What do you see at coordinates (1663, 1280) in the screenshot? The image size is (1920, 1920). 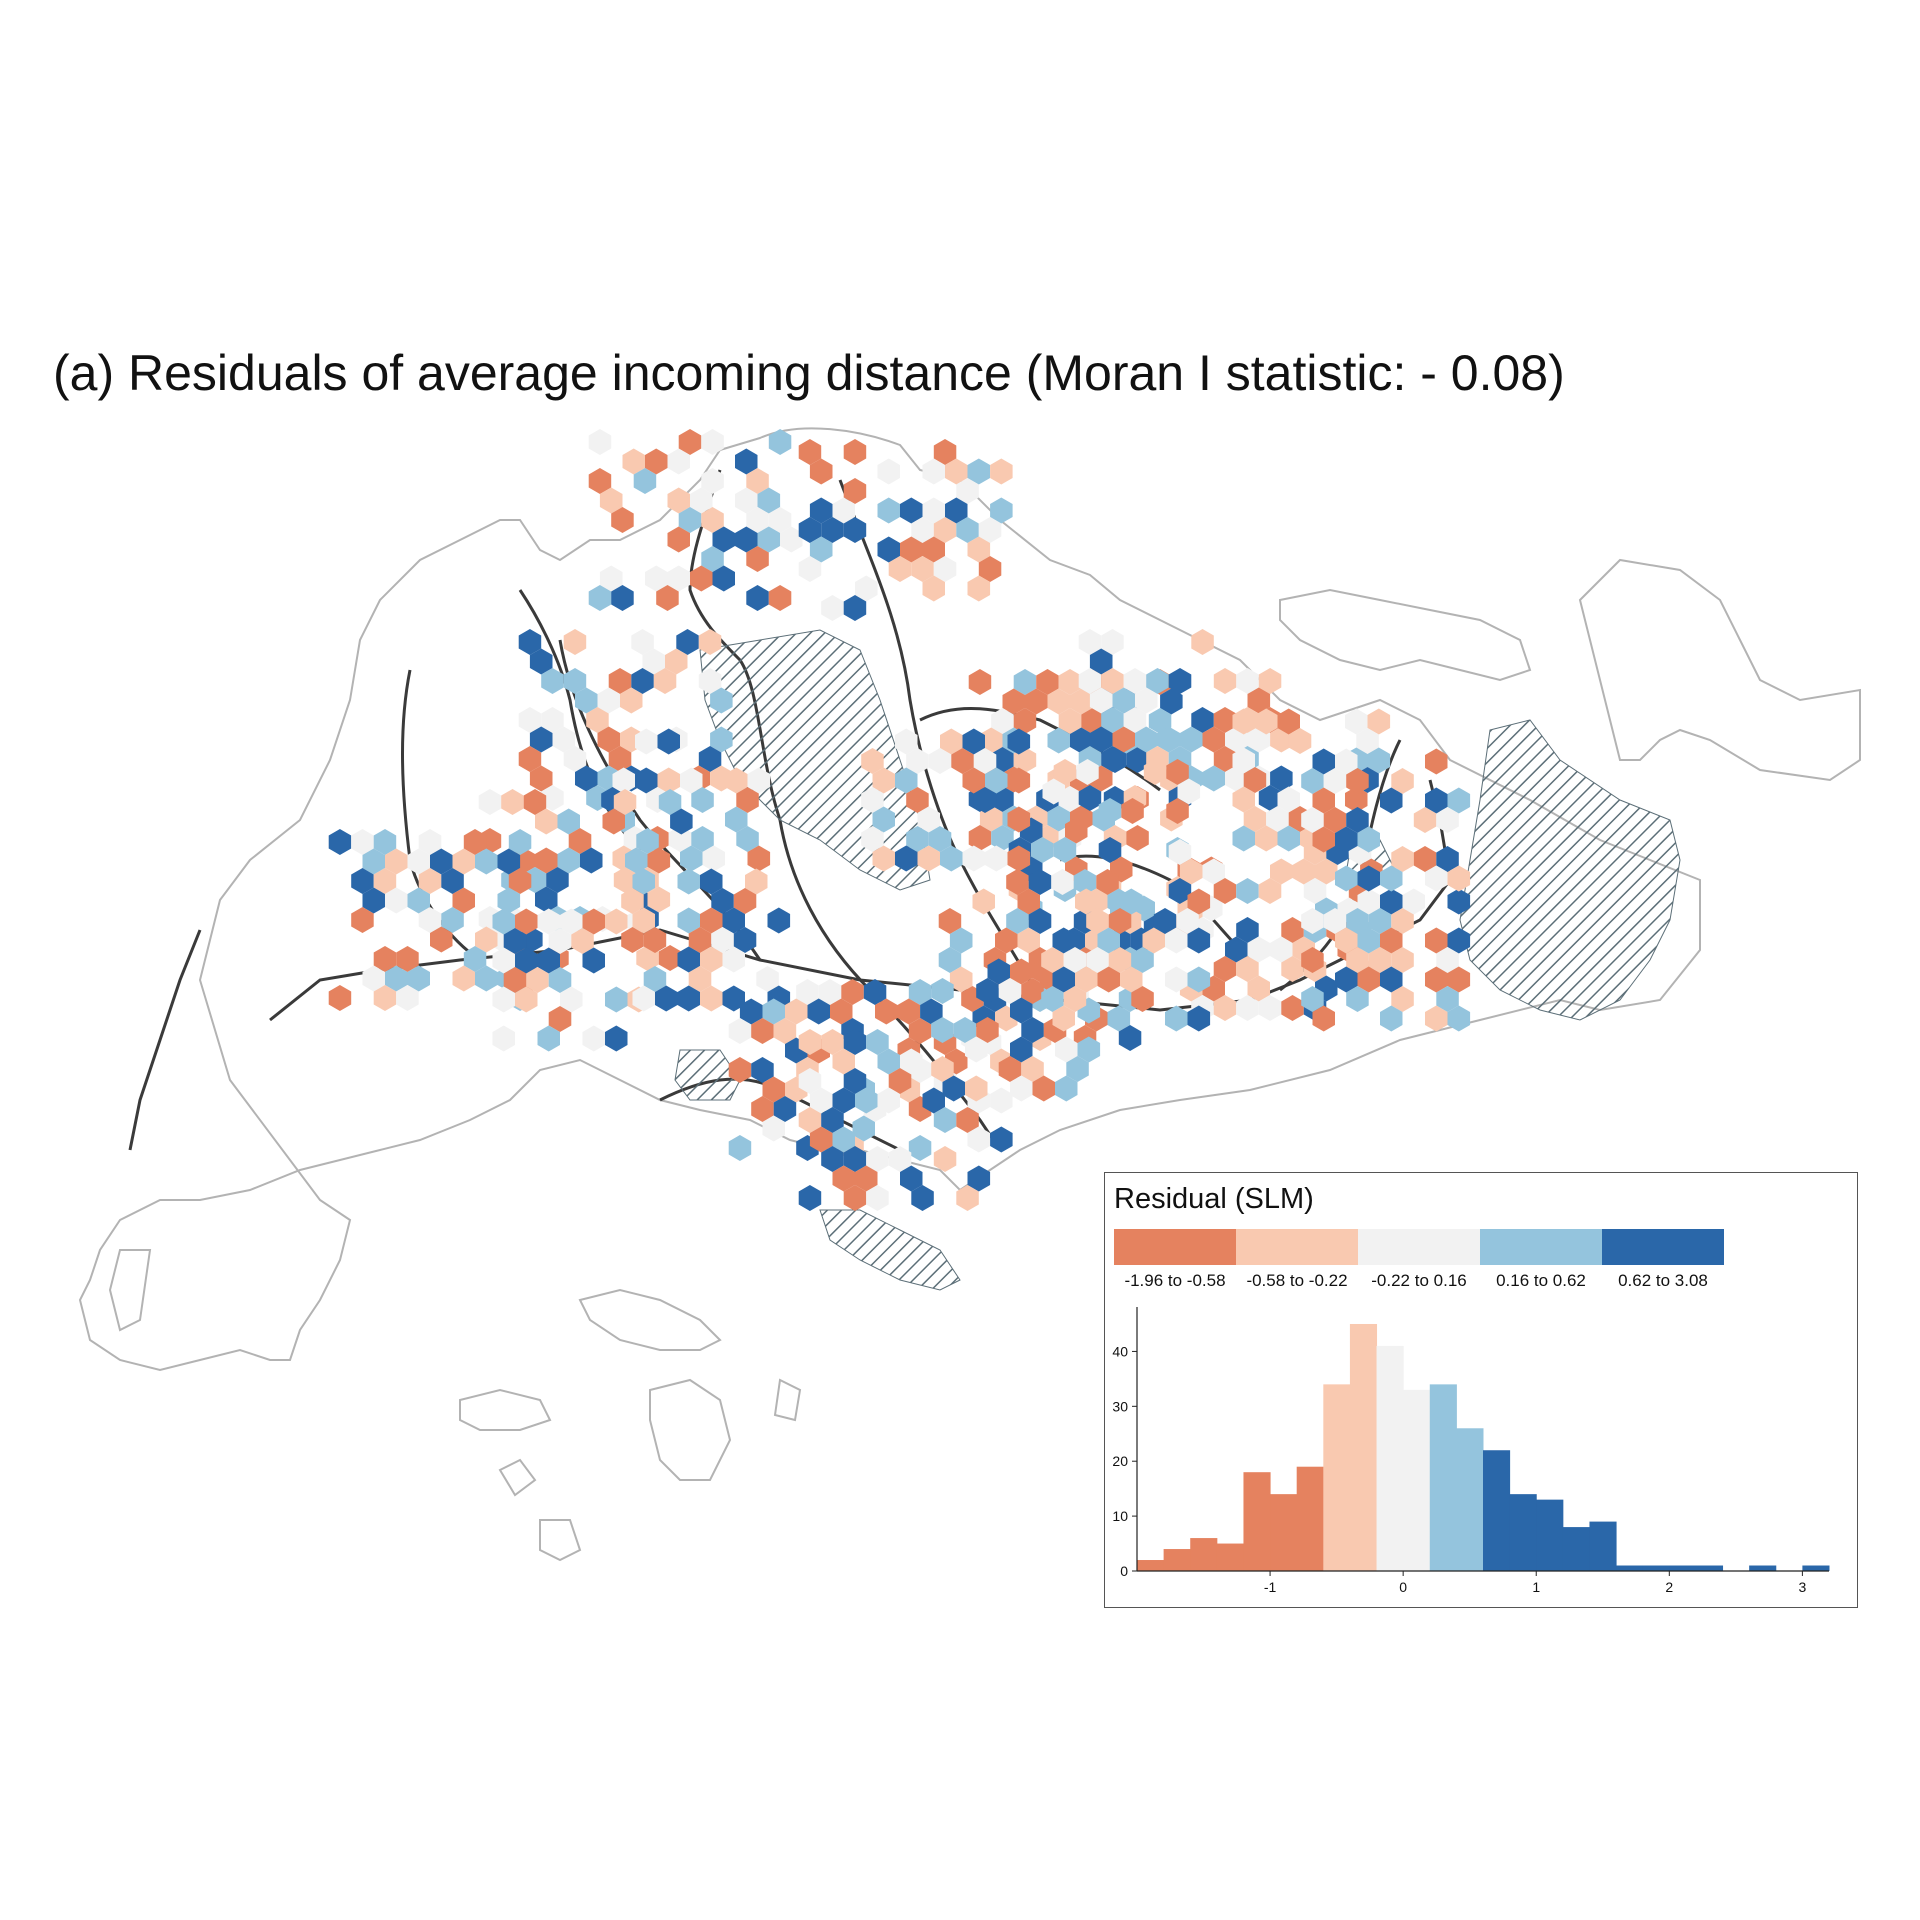 I see `legend-label-5: 0.62 to 3.08` at bounding box center [1663, 1280].